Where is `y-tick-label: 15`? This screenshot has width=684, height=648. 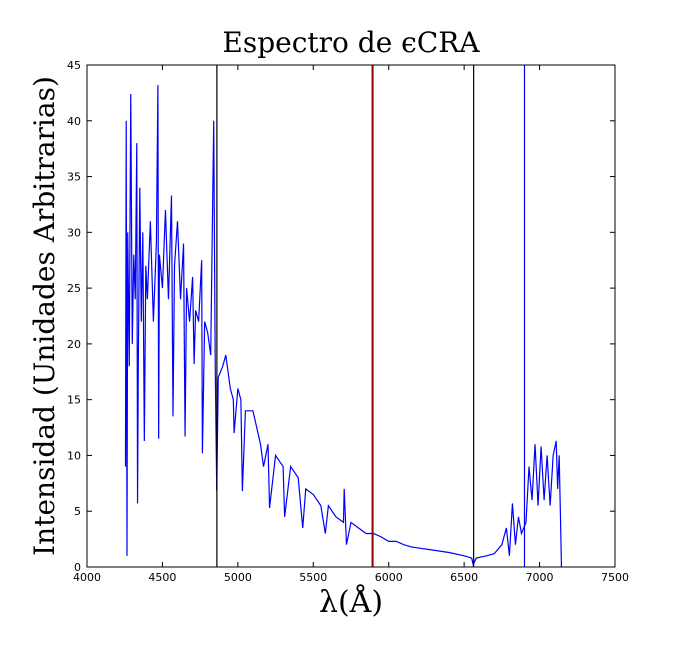
y-tick-label: 15 is located at coordinates (74, 400).